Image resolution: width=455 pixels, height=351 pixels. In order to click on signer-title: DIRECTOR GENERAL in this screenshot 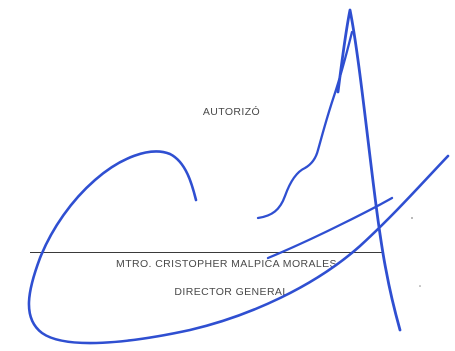, I will do `click(231, 292)`.